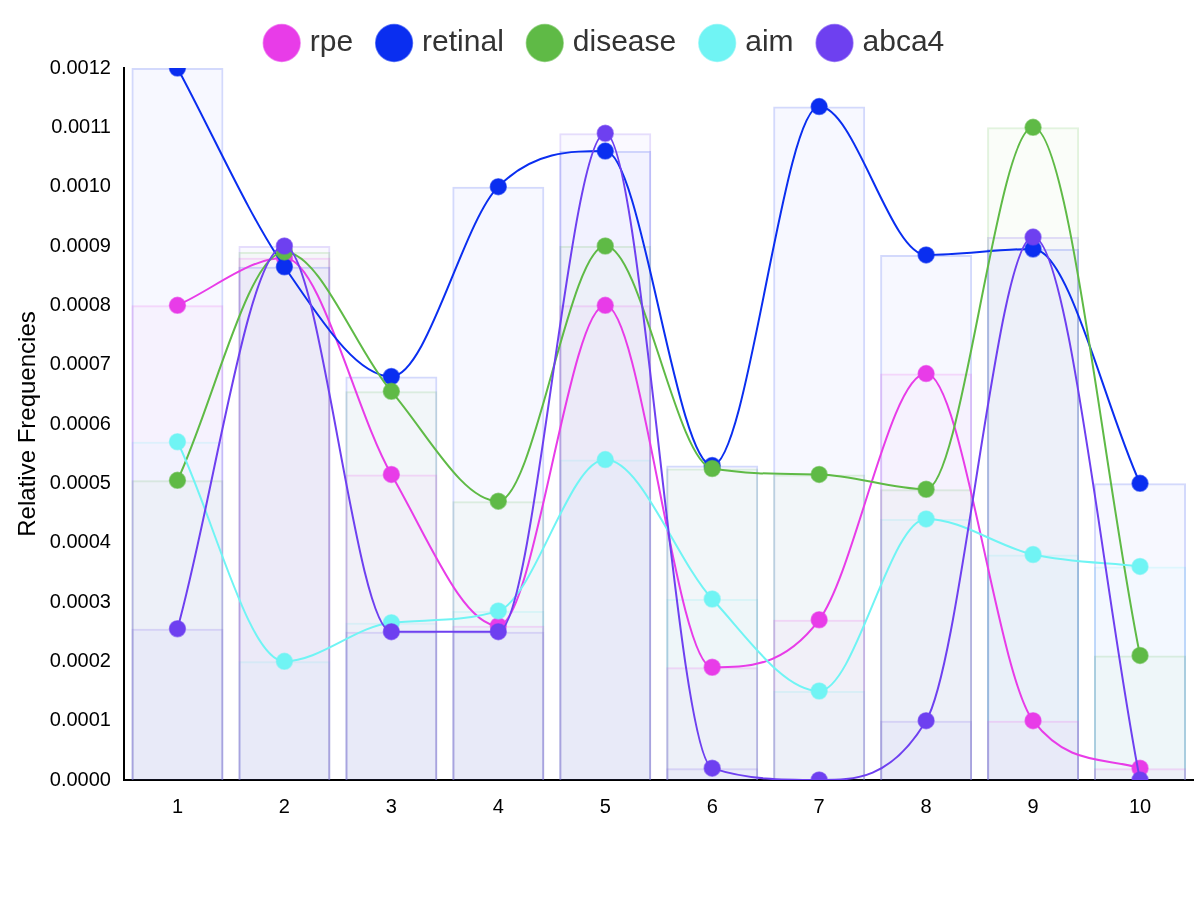 This screenshot has height=922, width=1203. Describe the element at coordinates (80, 244) in the screenshot. I see `y-tick-label: 0.0009` at that location.